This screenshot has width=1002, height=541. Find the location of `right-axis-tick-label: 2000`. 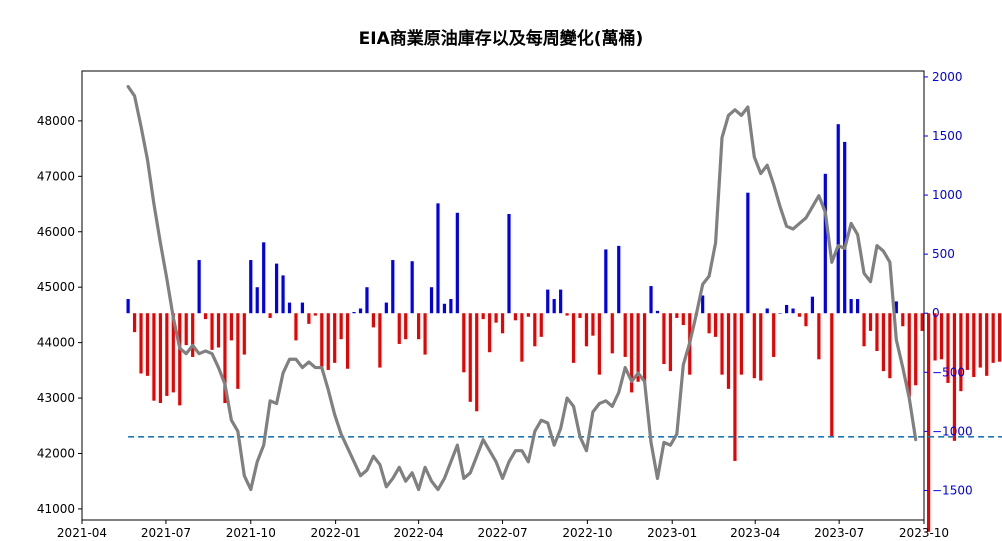

right-axis-tick-label: 2000 is located at coordinates (947, 77).